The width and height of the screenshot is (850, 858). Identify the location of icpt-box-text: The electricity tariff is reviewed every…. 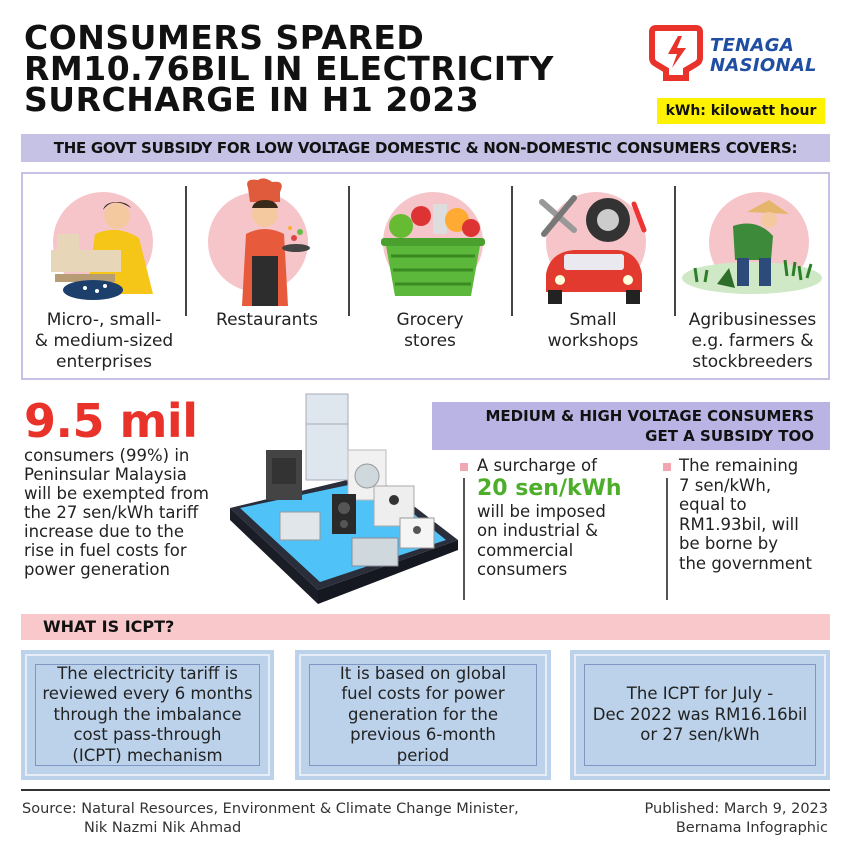
(147, 715).